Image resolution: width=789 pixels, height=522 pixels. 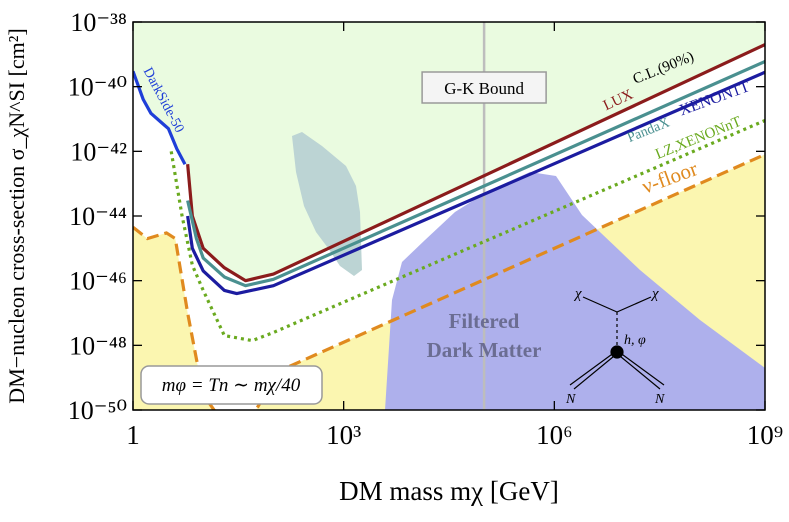 What do you see at coordinates (98, 216) in the screenshot?
I see `y-tick-label: 10⁻⁴⁴` at bounding box center [98, 216].